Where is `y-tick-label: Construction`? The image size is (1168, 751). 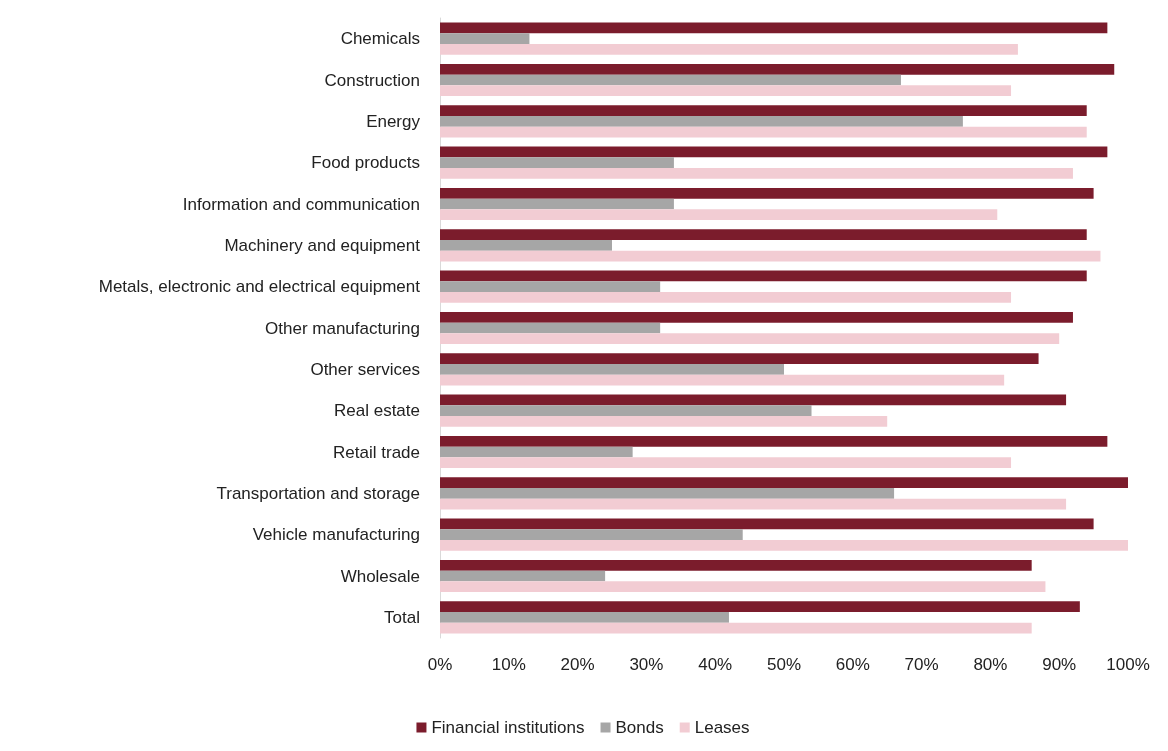 y-tick-label: Construction is located at coordinates (372, 80).